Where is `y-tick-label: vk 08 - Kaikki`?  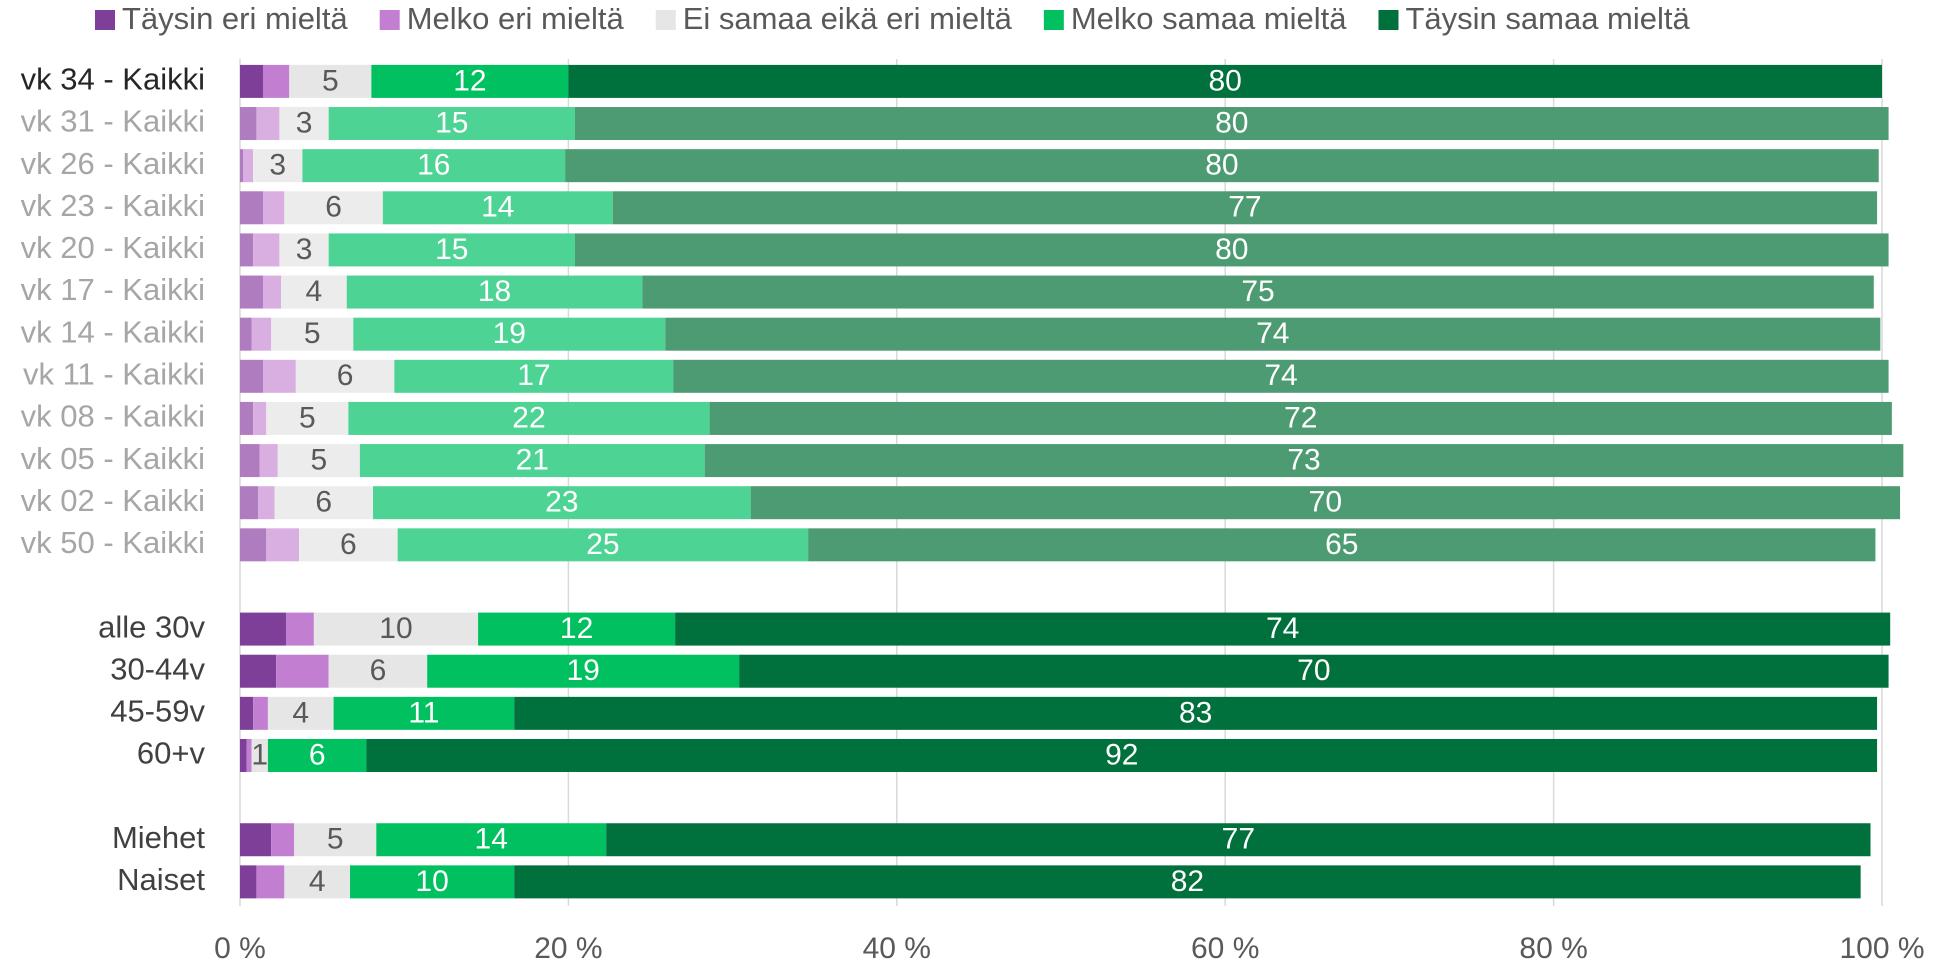
y-tick-label: vk 08 - Kaikki is located at coordinates (113, 416).